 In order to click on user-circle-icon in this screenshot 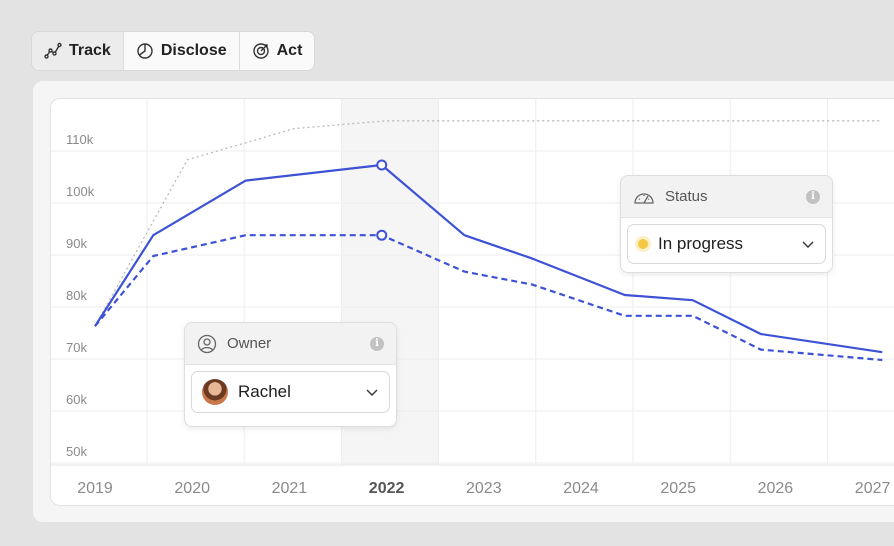, I will do `click(207, 343)`.